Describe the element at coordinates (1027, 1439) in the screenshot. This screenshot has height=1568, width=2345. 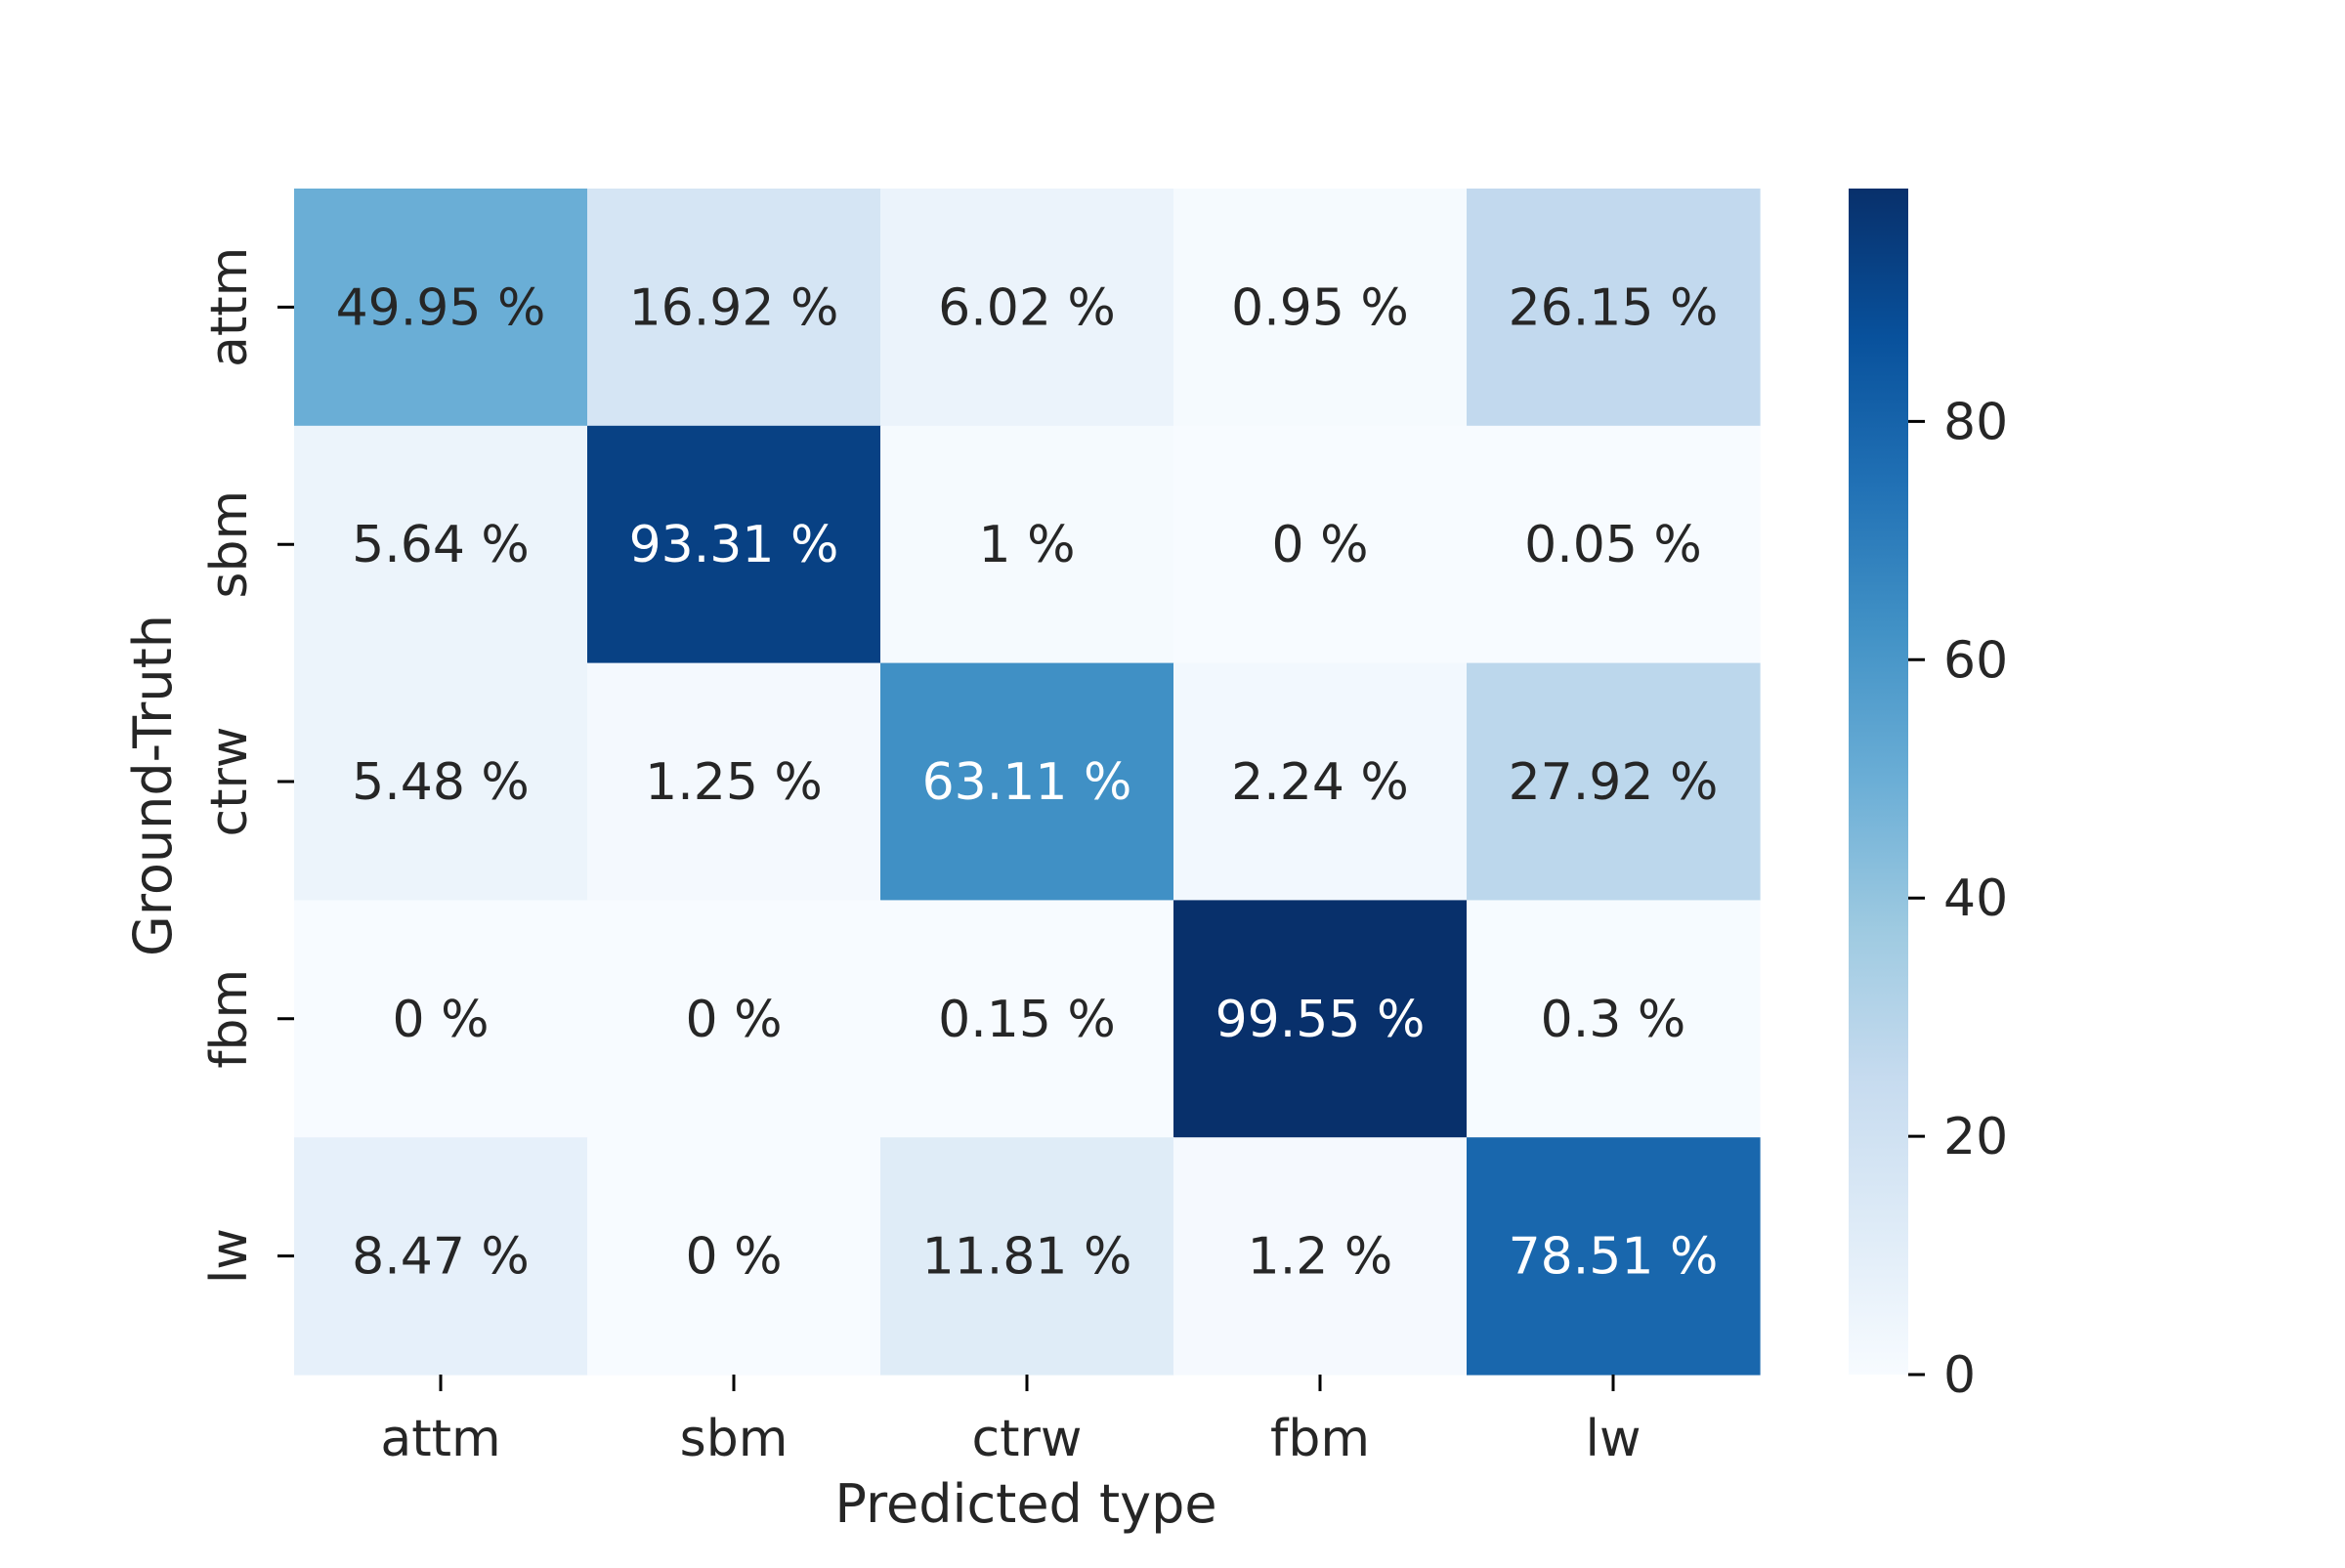
I see `x-tick-label: ctrw` at that location.